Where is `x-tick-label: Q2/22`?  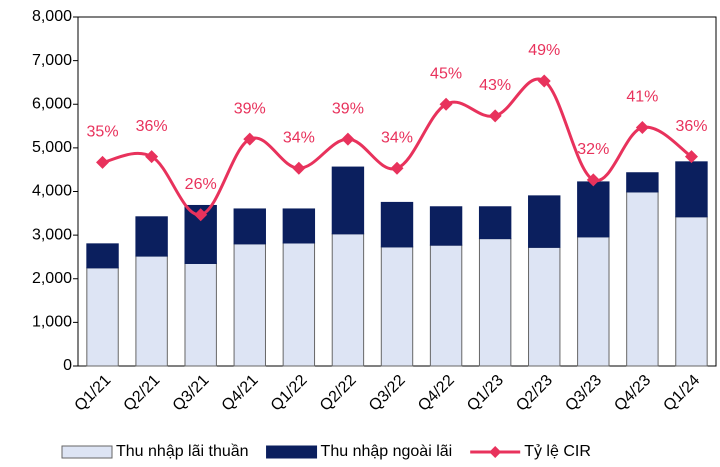
x-tick-label: Q2/22 is located at coordinates (338, 393).